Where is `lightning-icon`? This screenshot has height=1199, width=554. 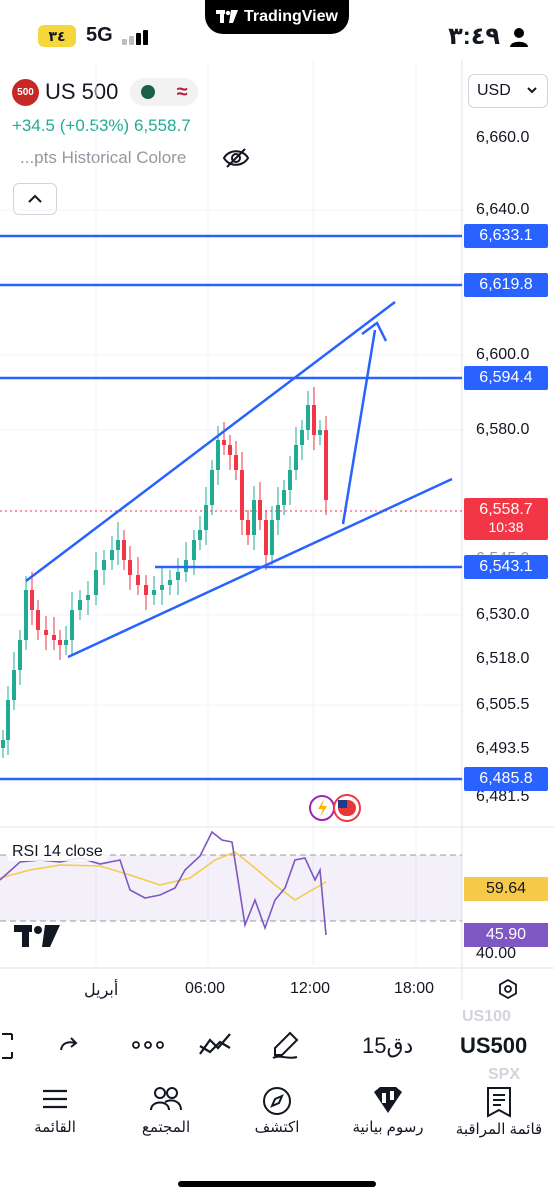 lightning-icon is located at coordinates (322, 808).